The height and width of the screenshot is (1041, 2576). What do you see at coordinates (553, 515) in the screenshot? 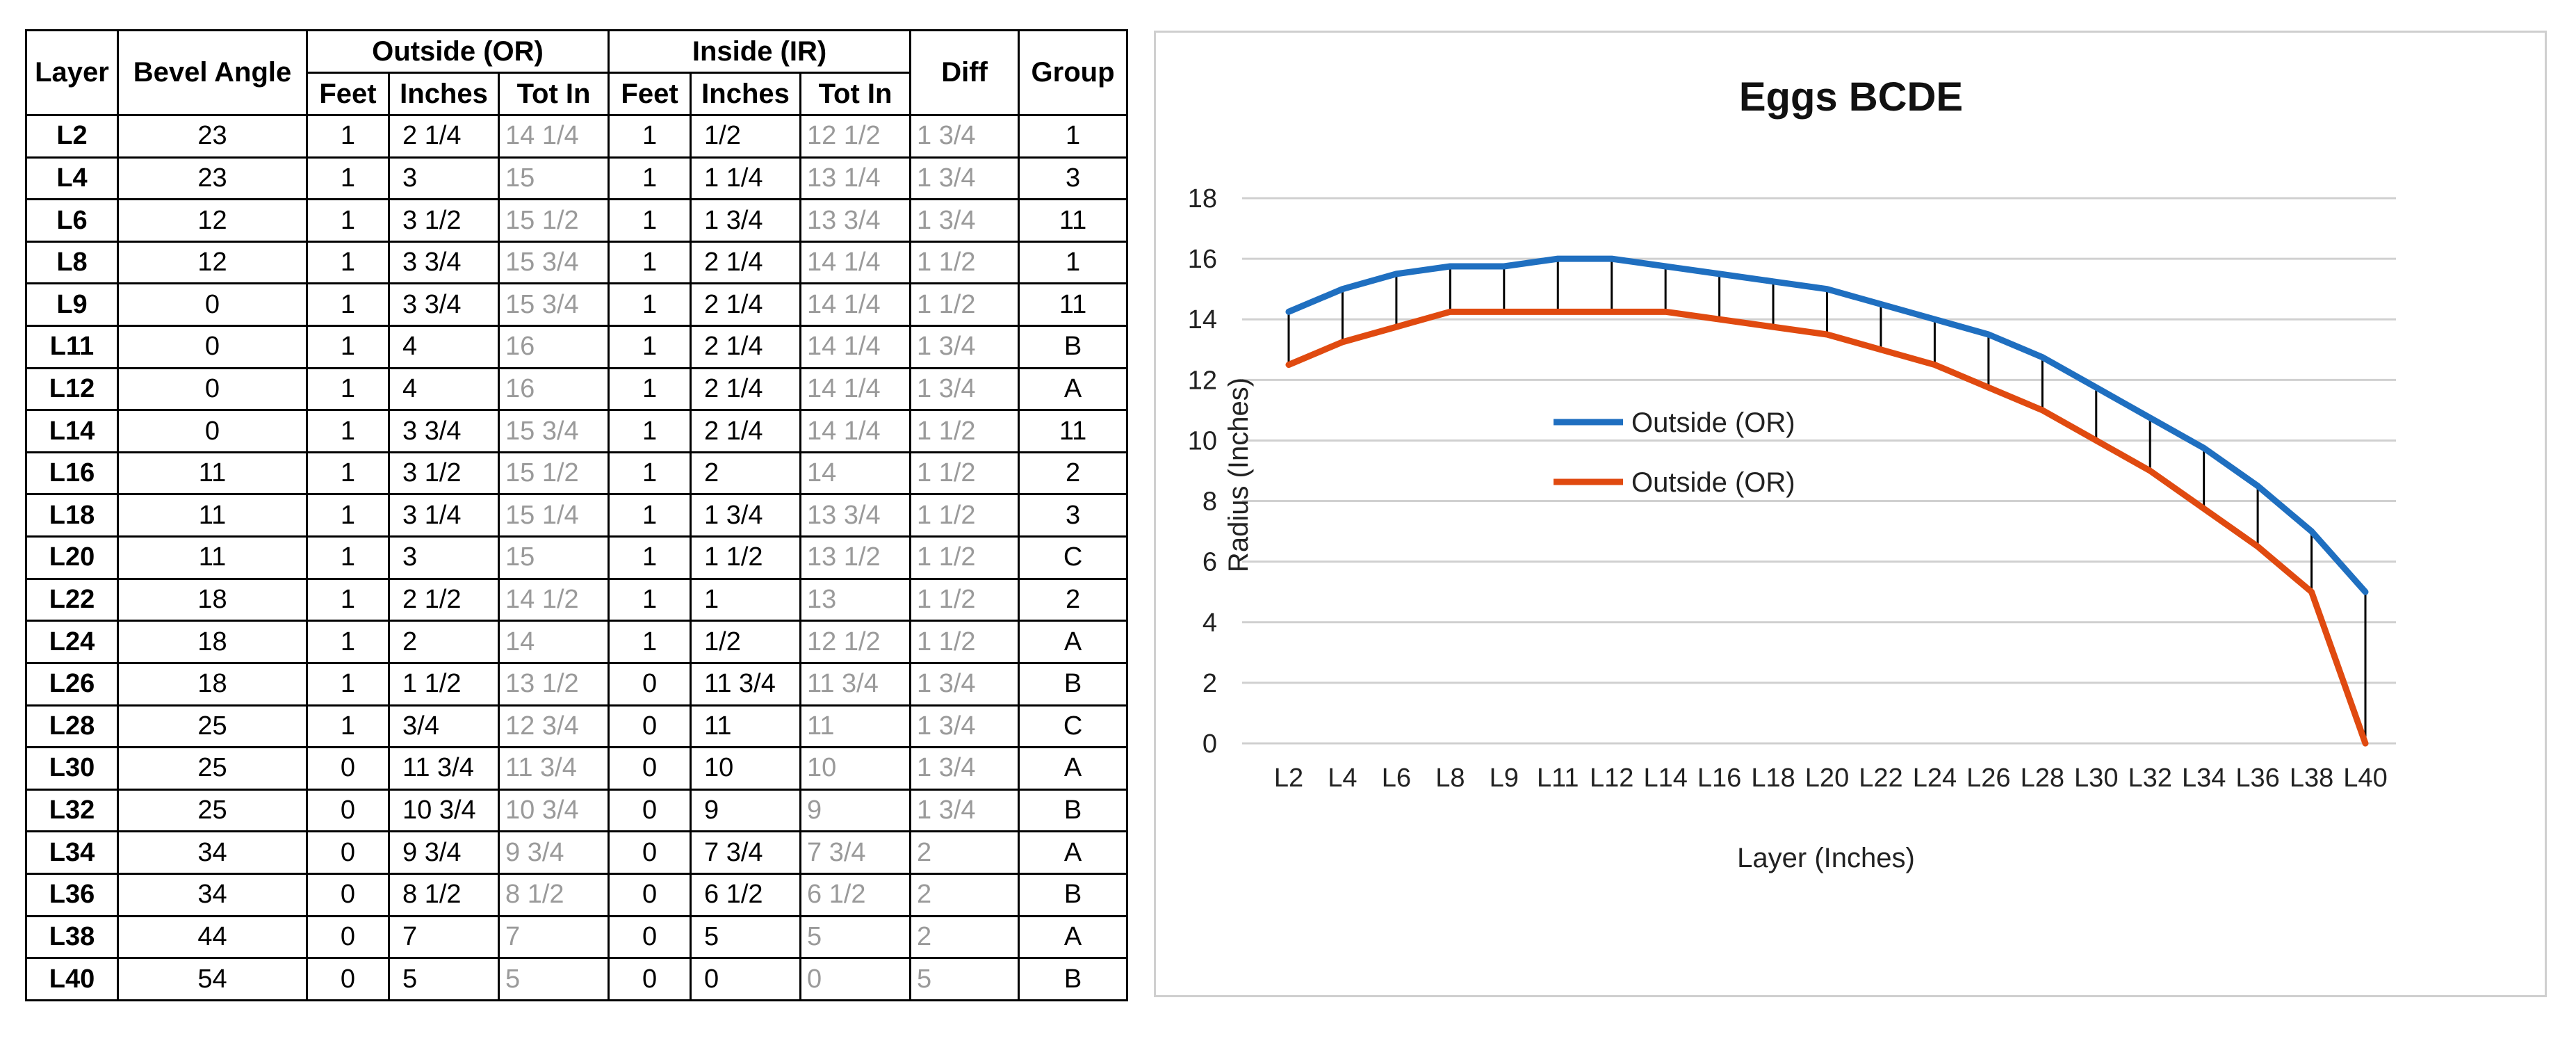
I see `cell-or-tot-in: 15 1/4` at bounding box center [553, 515].